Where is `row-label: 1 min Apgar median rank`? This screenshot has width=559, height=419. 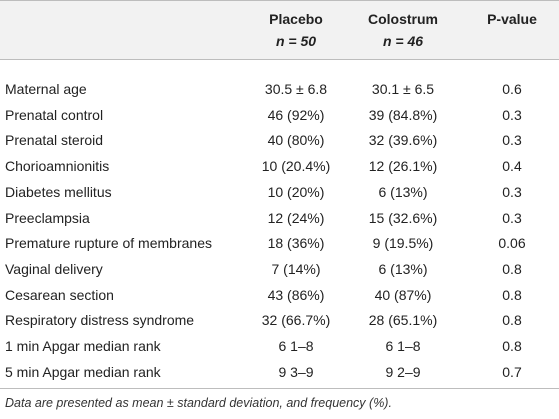 row-label: 1 min Apgar median rank is located at coordinates (83, 346).